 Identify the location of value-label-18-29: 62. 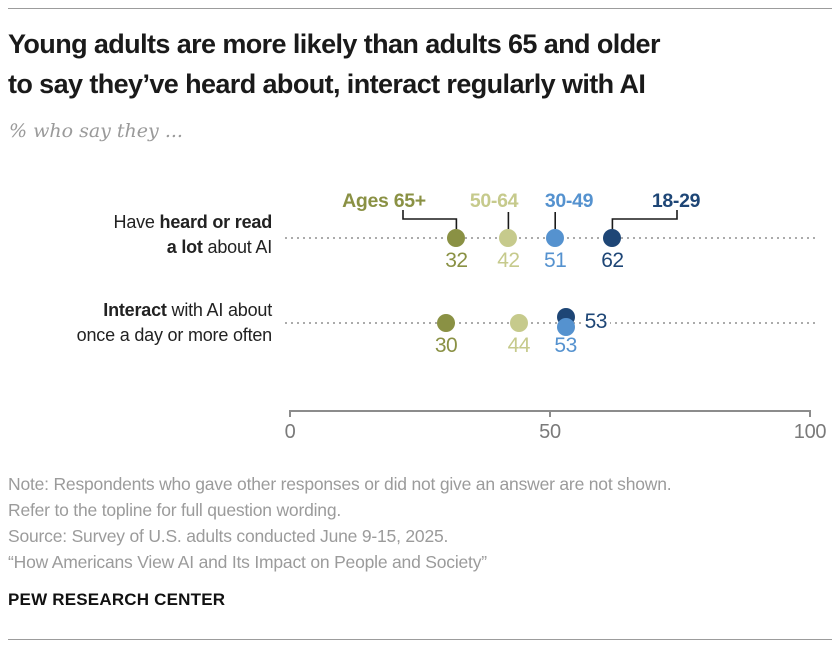
(612, 260).